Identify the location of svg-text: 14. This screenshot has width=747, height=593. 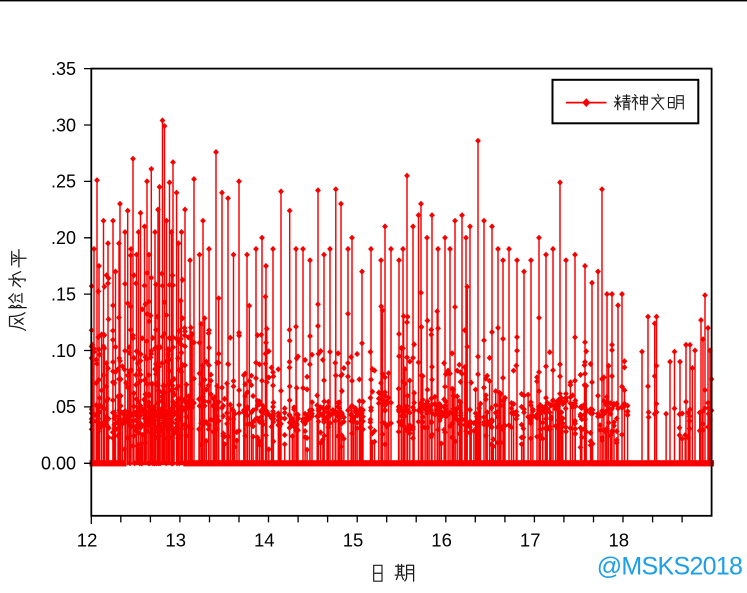
(264, 540).